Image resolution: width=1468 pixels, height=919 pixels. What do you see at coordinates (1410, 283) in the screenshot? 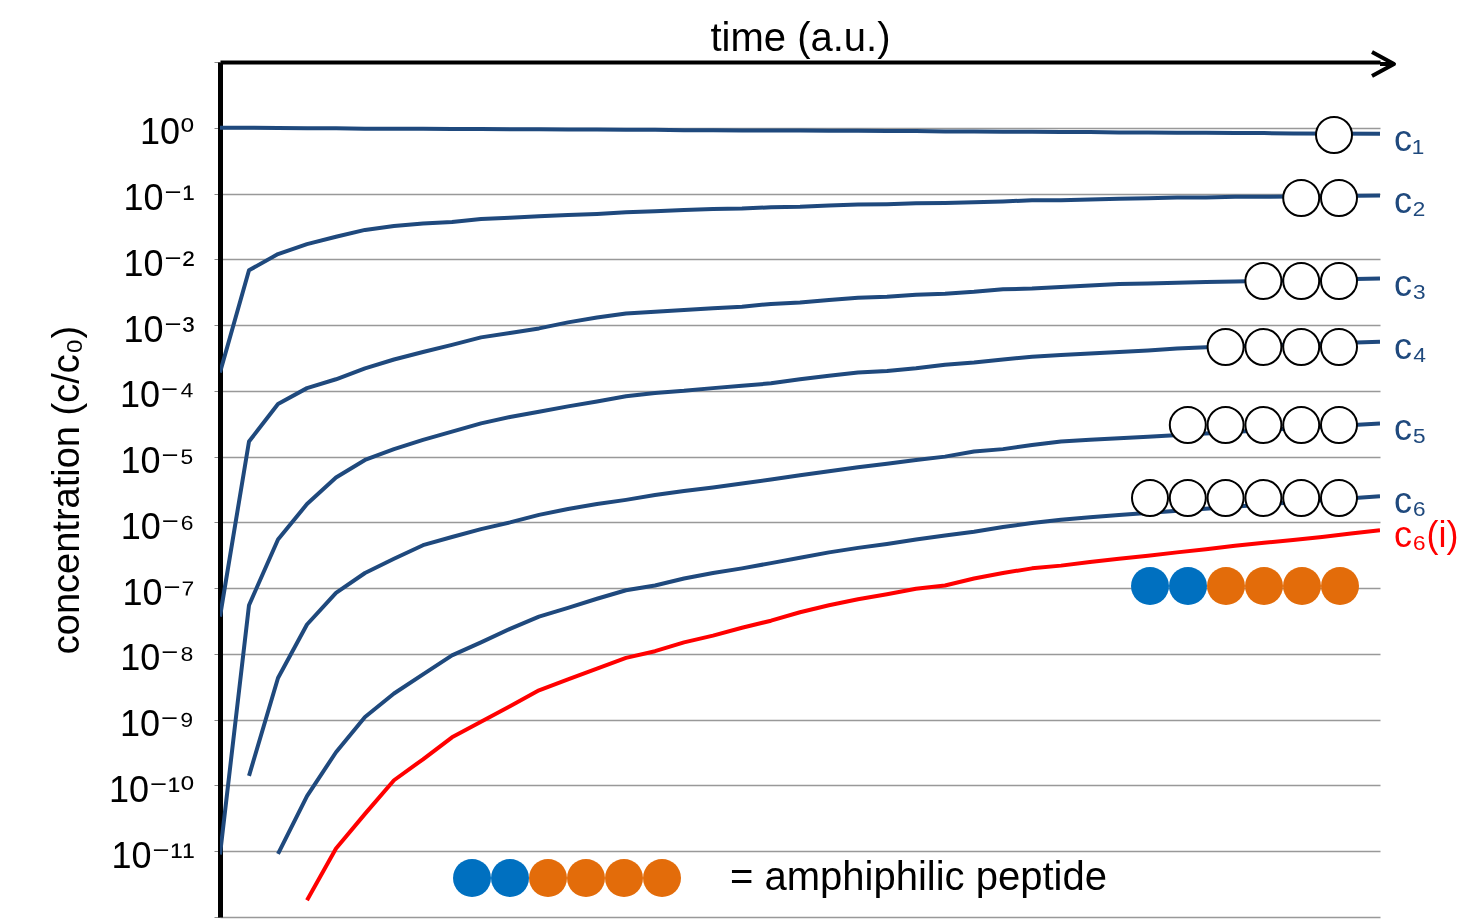
I see `series-label: c₃` at bounding box center [1410, 283].